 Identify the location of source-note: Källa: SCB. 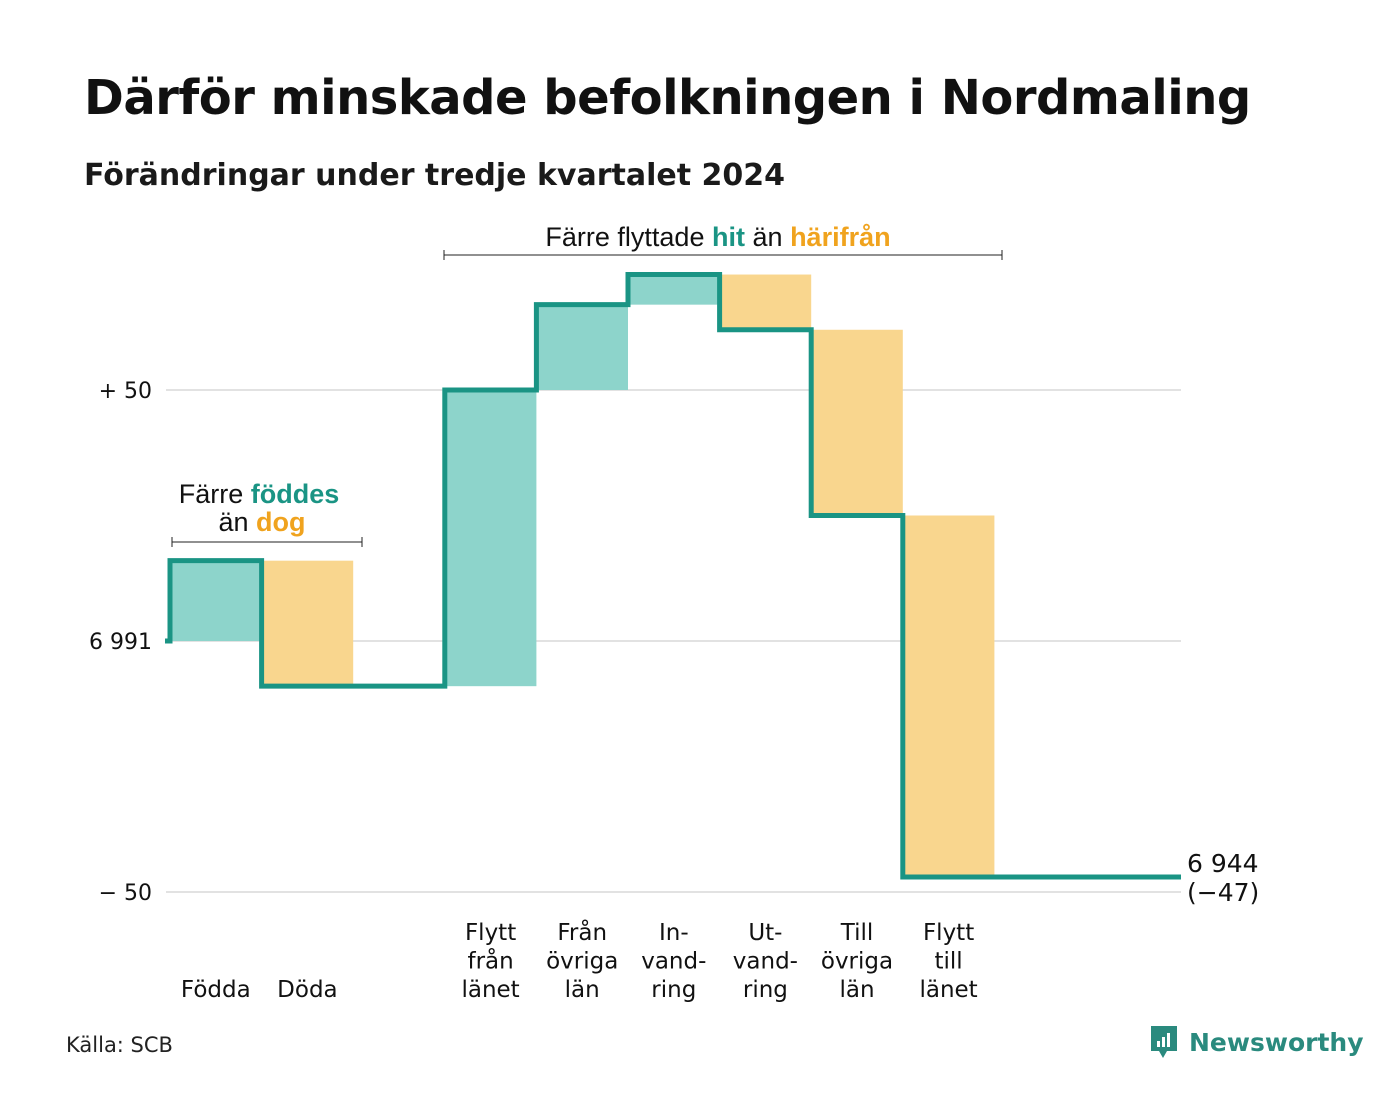
(119, 1045).